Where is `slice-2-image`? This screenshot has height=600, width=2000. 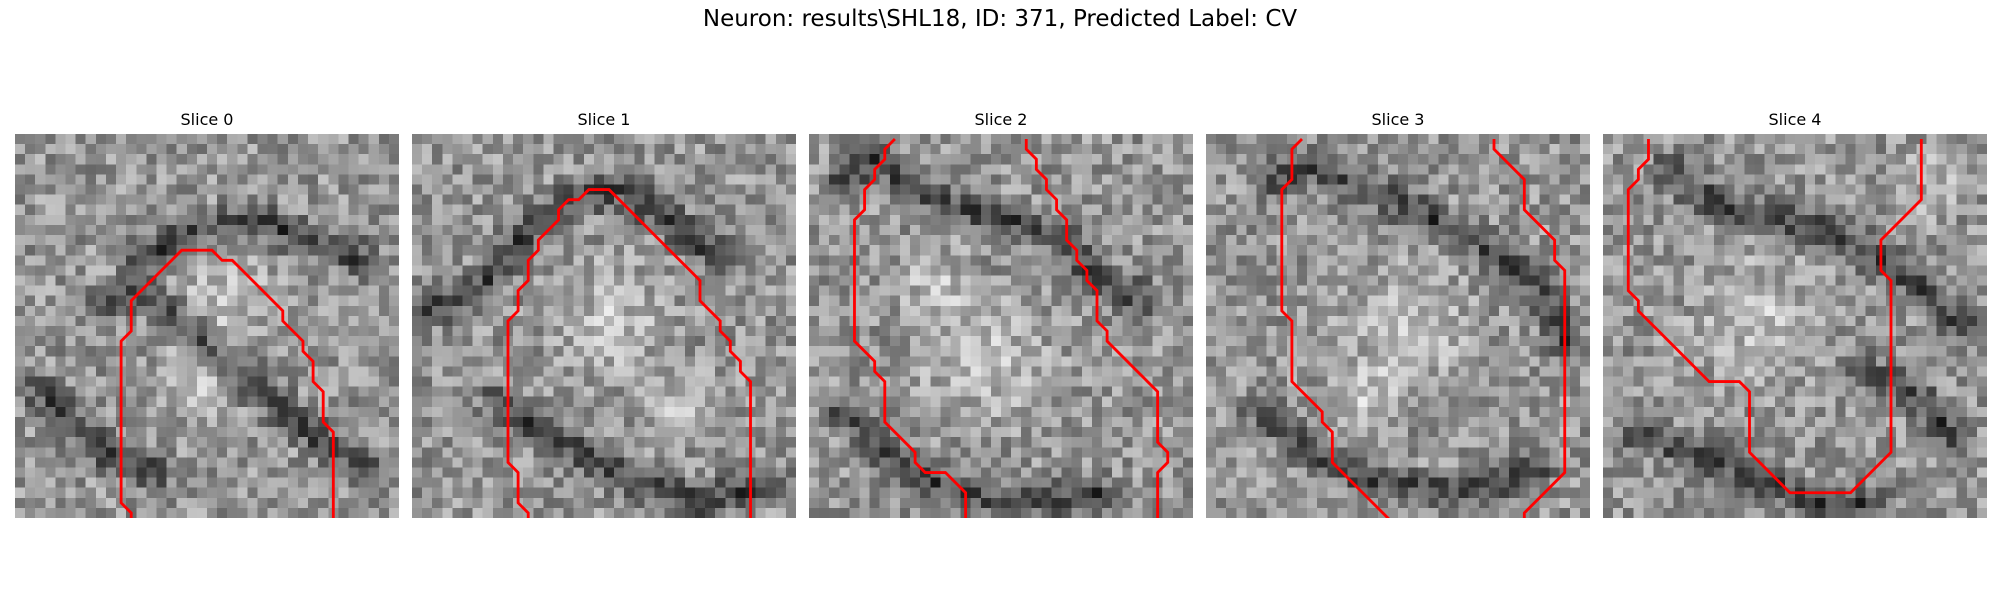
slice-2-image is located at coordinates (1001, 326).